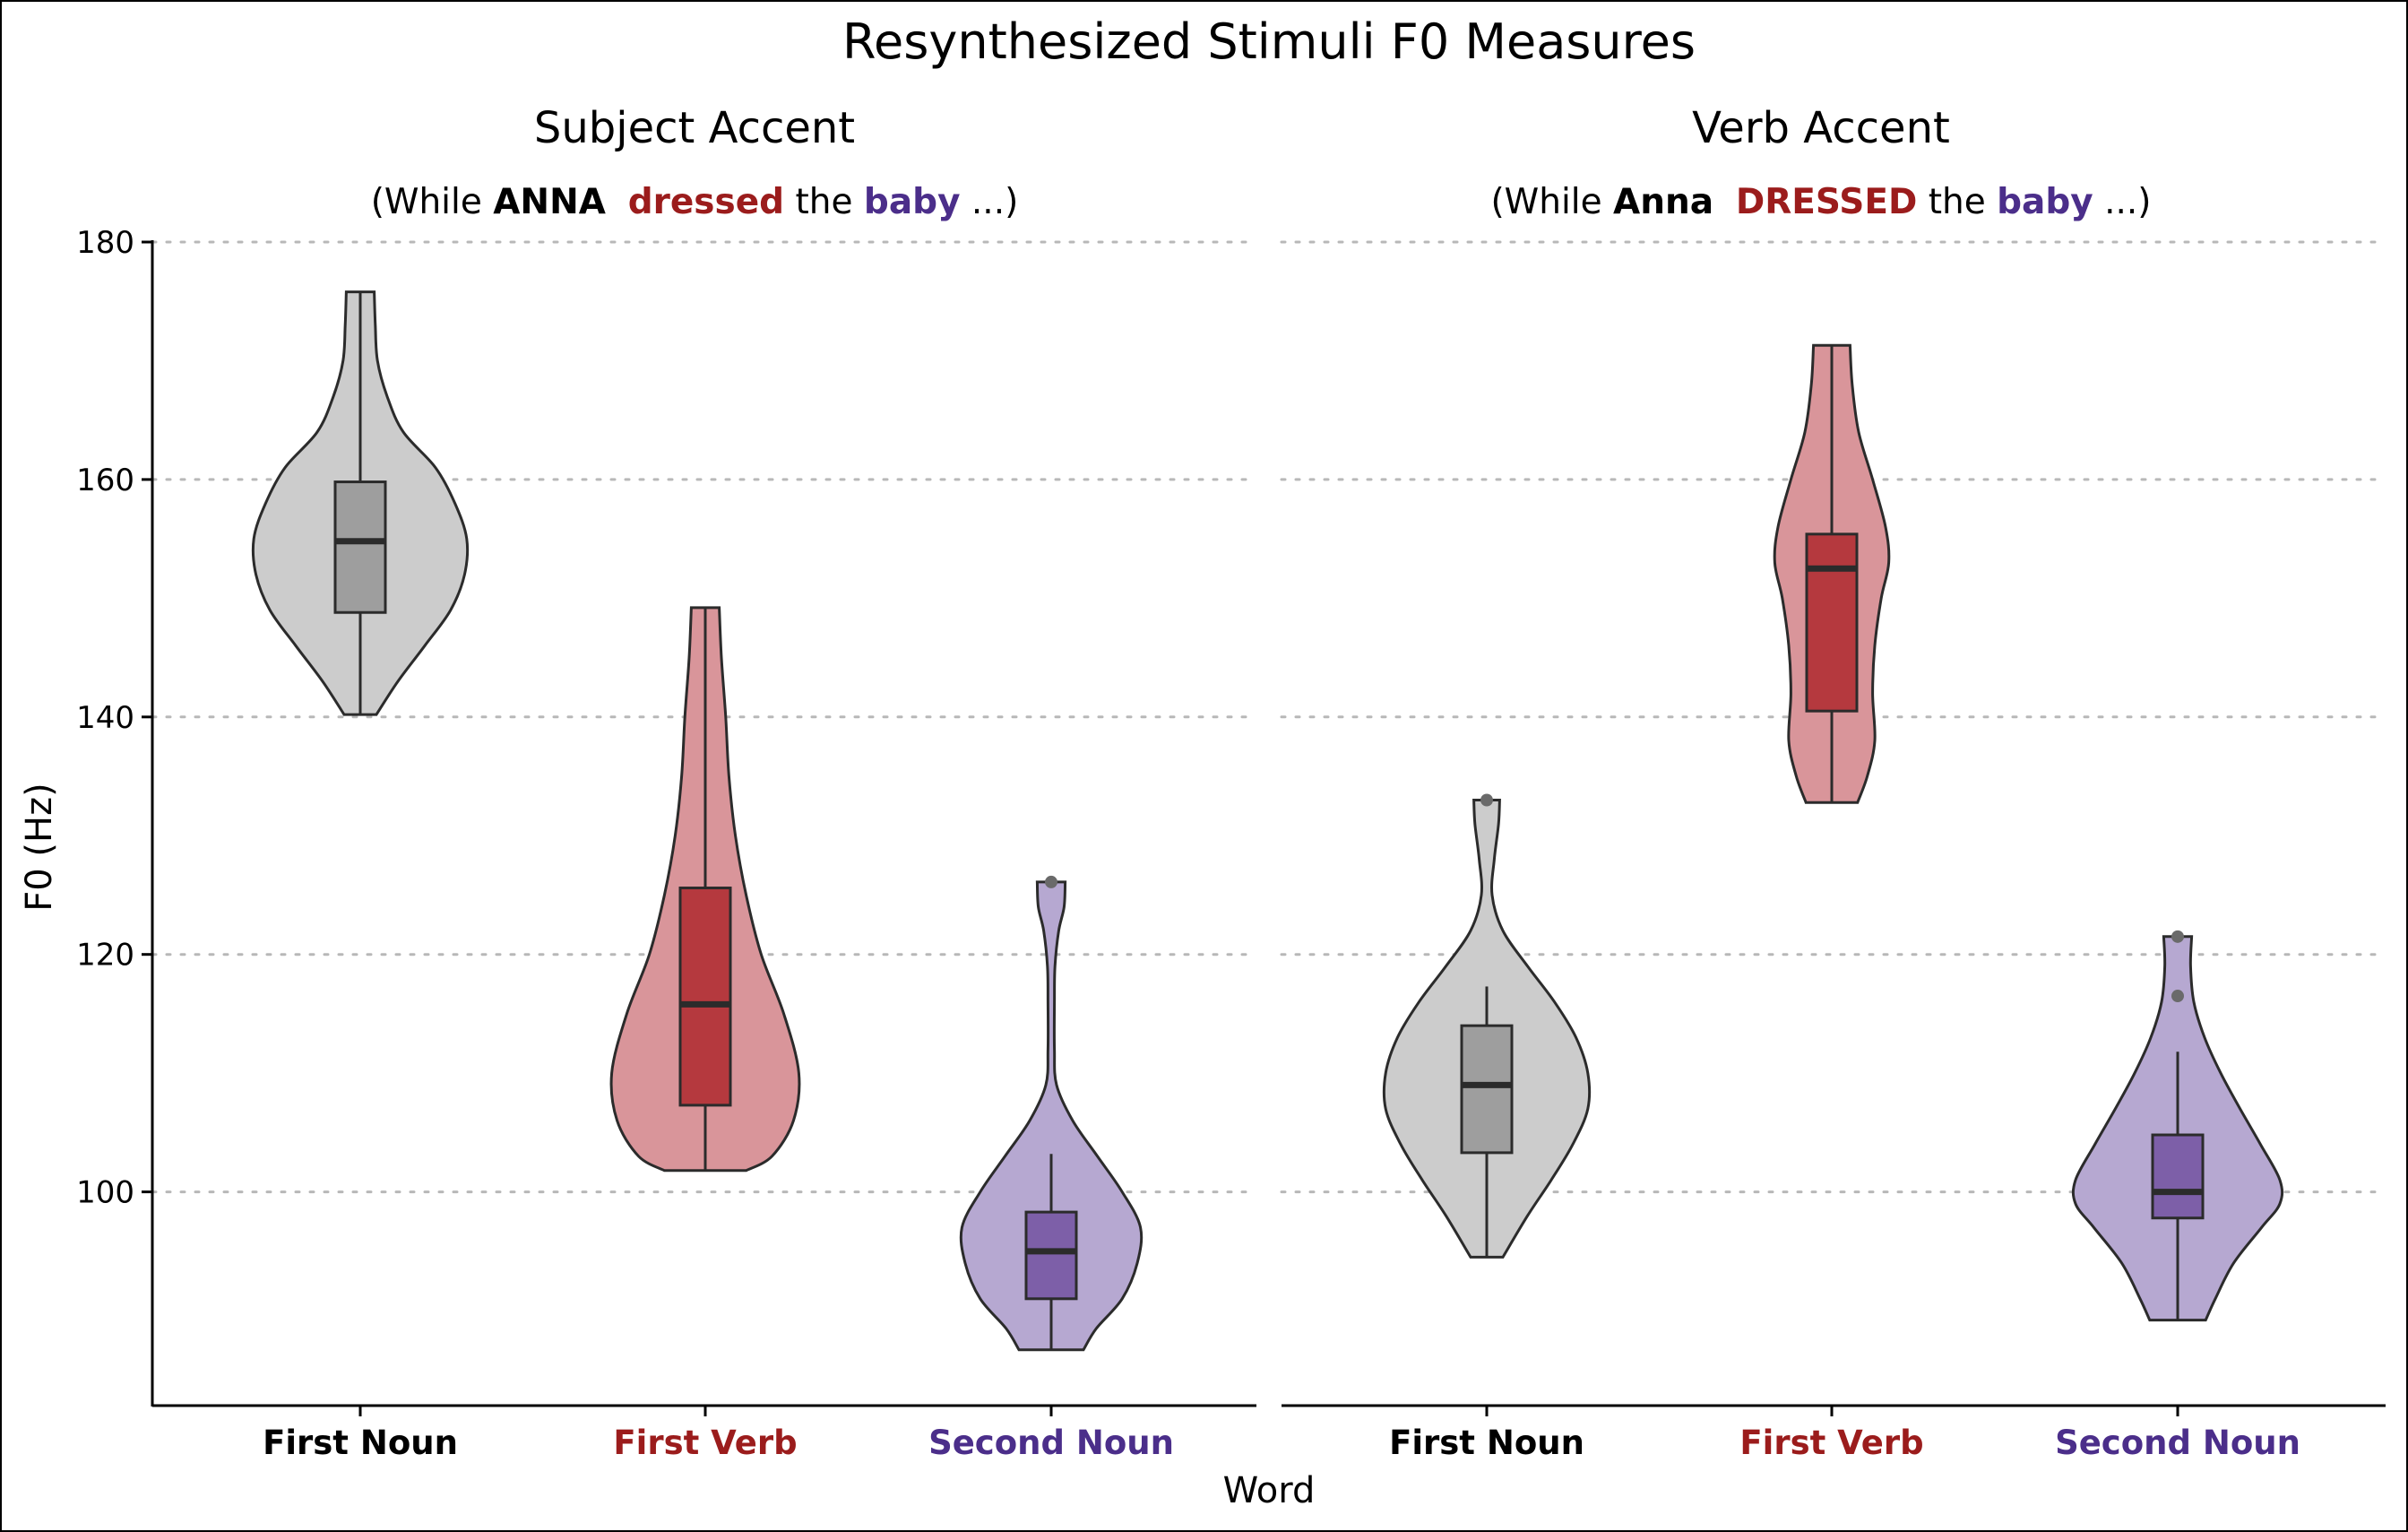 This screenshot has width=2408, height=1532. I want to click on violin-shape, so click(1052, 1116).